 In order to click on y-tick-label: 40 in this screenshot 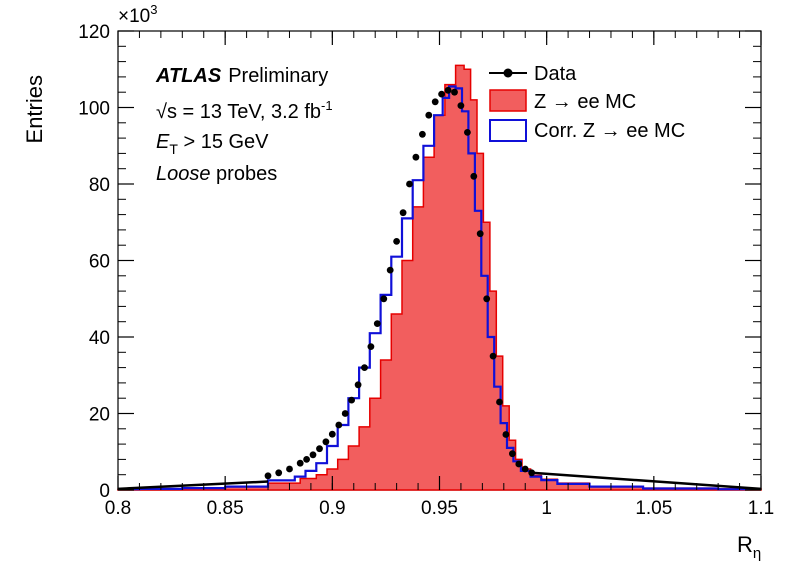, I will do `click(99, 338)`.